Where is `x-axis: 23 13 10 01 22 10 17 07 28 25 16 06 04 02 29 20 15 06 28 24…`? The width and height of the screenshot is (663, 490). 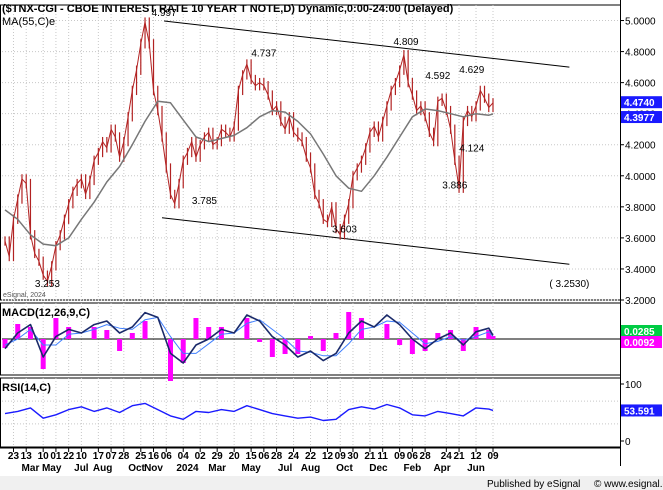 x-axis: 23 13 10 01 22 10 17 07 28 25 16 06 04 02 29 20 15 06 28 24… is located at coordinates (310, 460).